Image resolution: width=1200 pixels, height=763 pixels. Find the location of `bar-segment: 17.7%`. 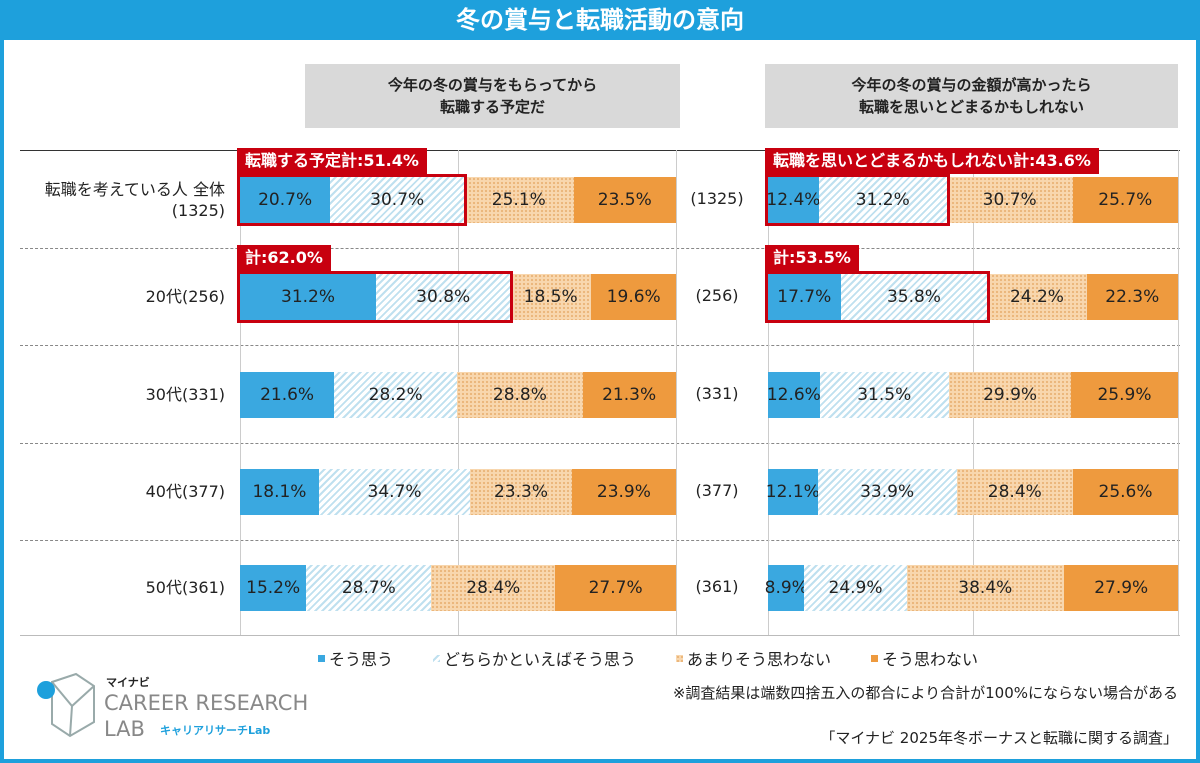

bar-segment: 17.7% is located at coordinates (804, 297).